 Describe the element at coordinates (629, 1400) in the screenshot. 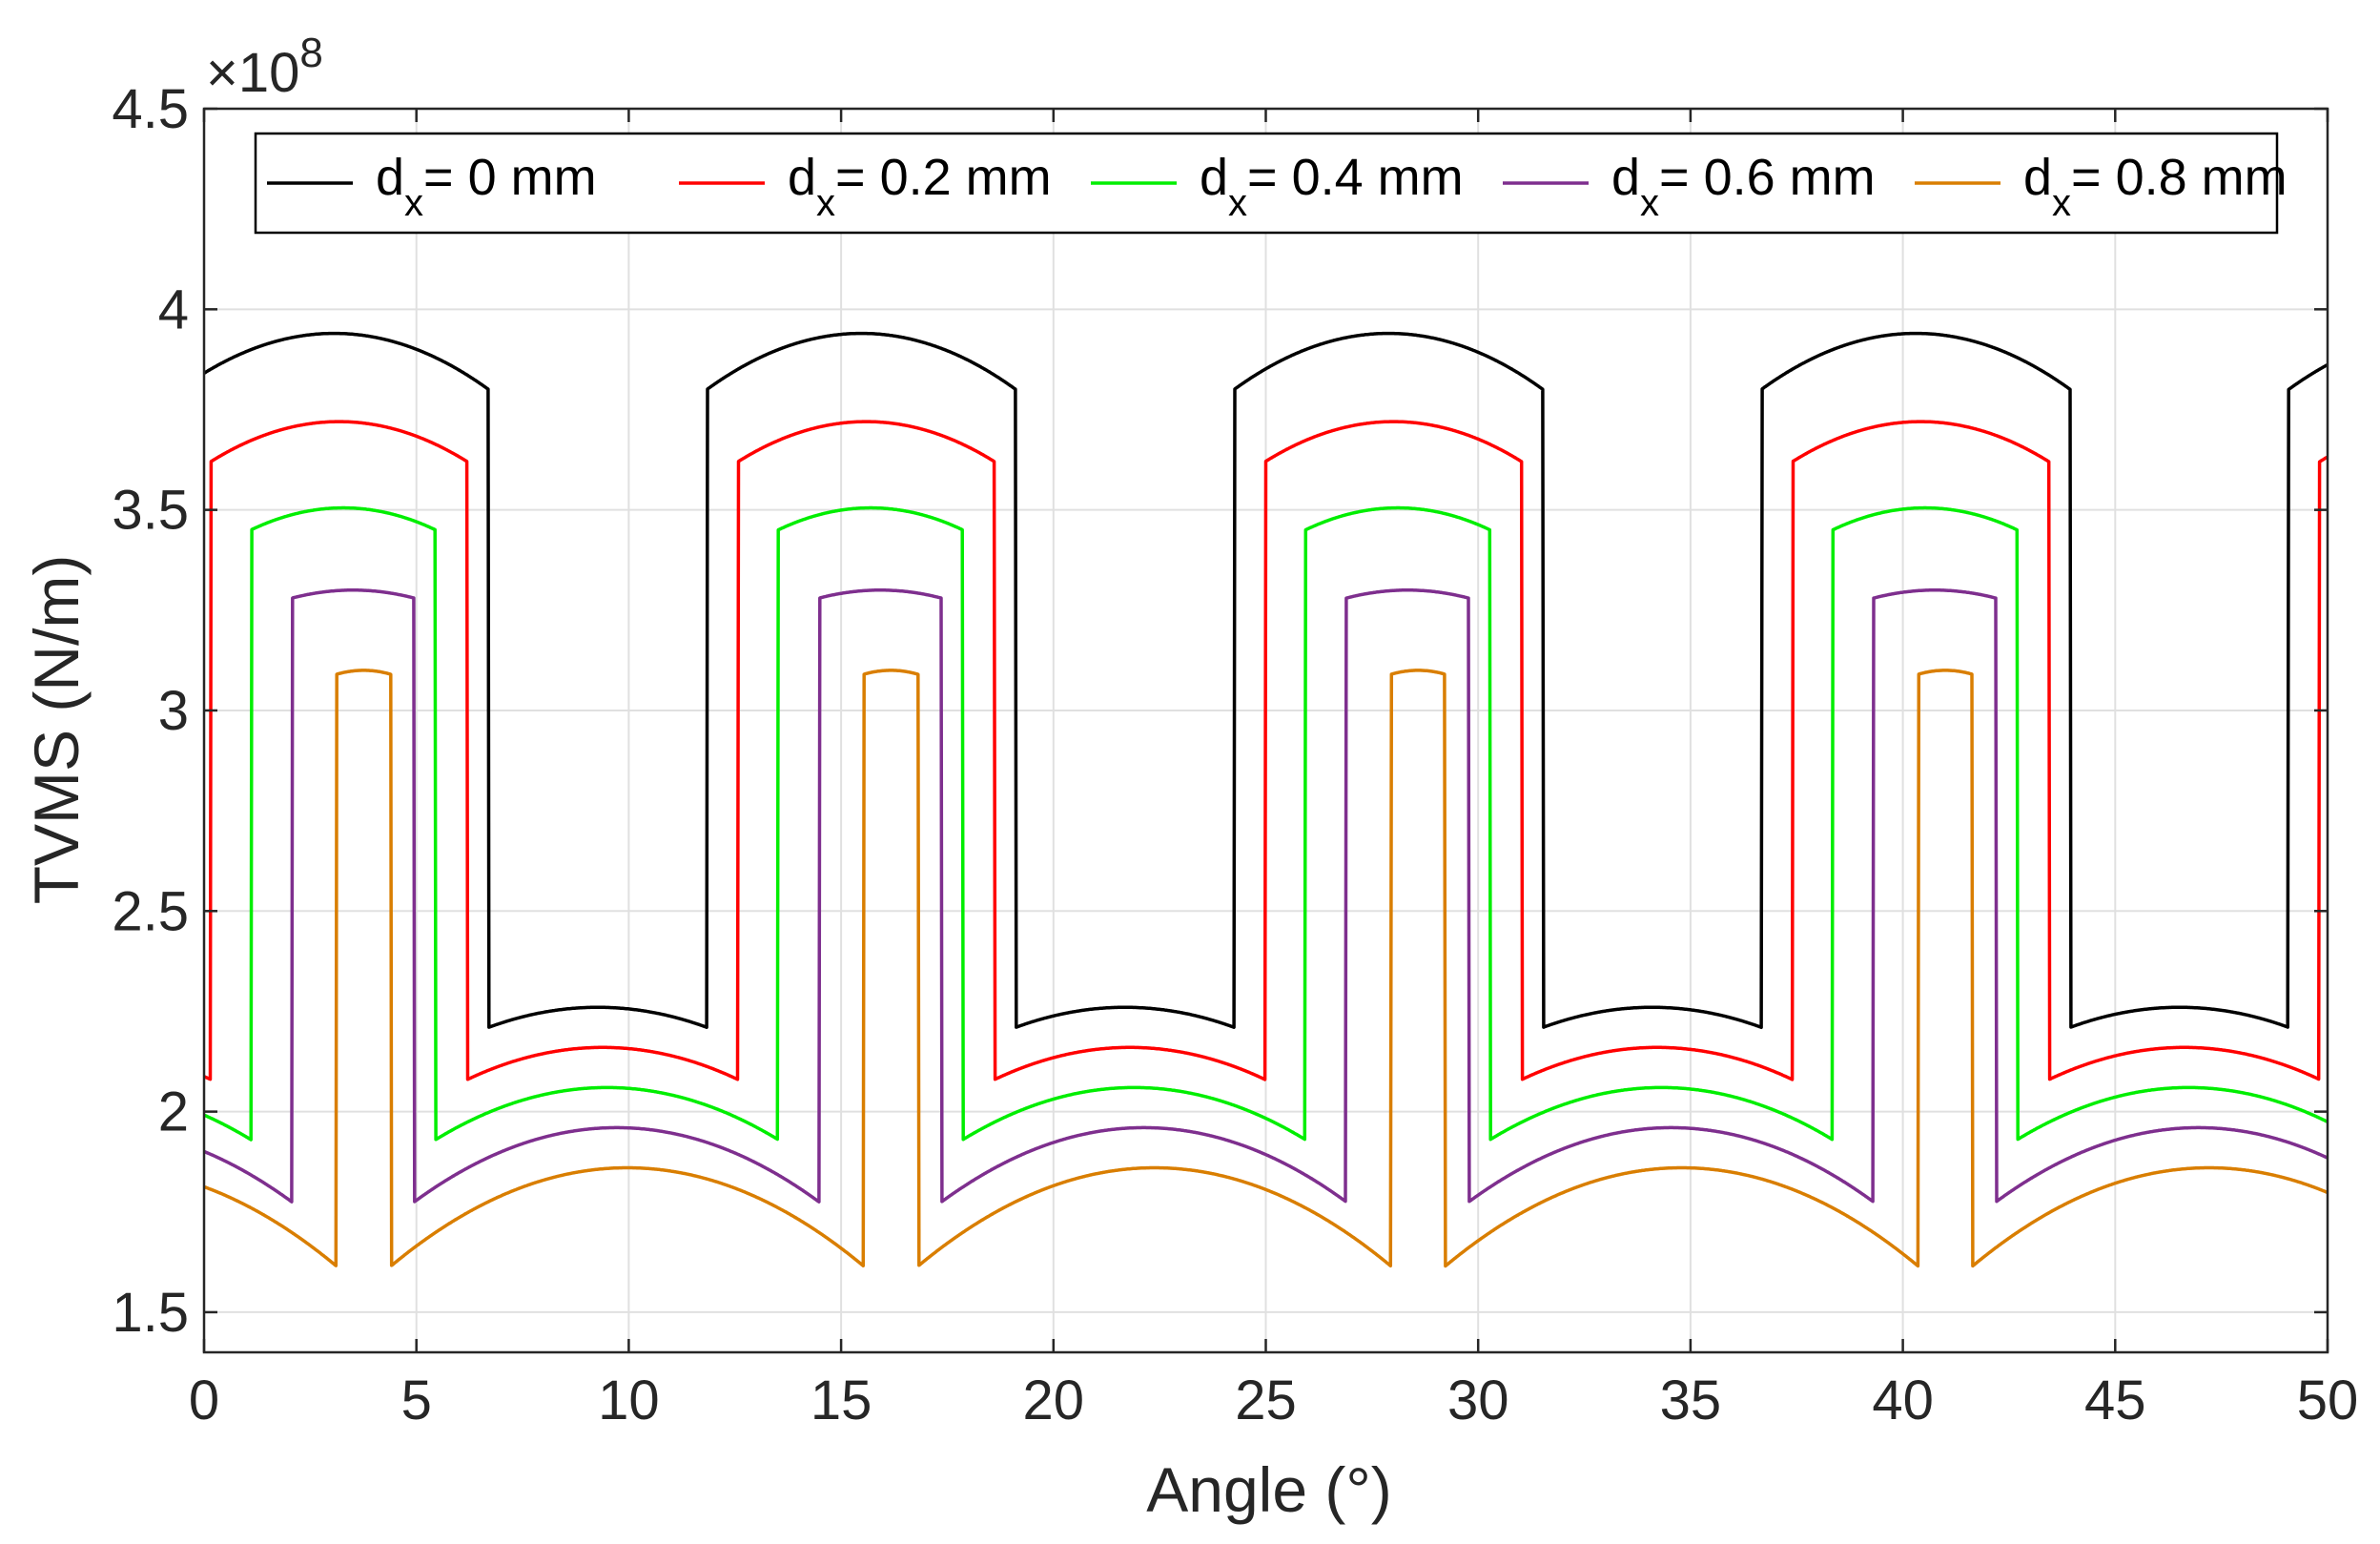

I see `x-tick-label: 10` at that location.